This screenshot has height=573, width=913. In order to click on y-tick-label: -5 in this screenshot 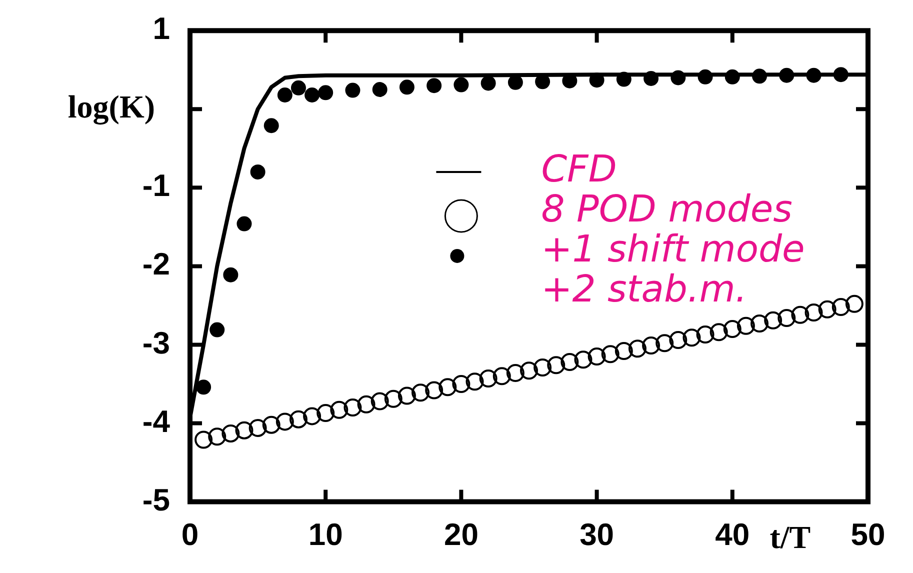, I will do `click(156, 500)`.